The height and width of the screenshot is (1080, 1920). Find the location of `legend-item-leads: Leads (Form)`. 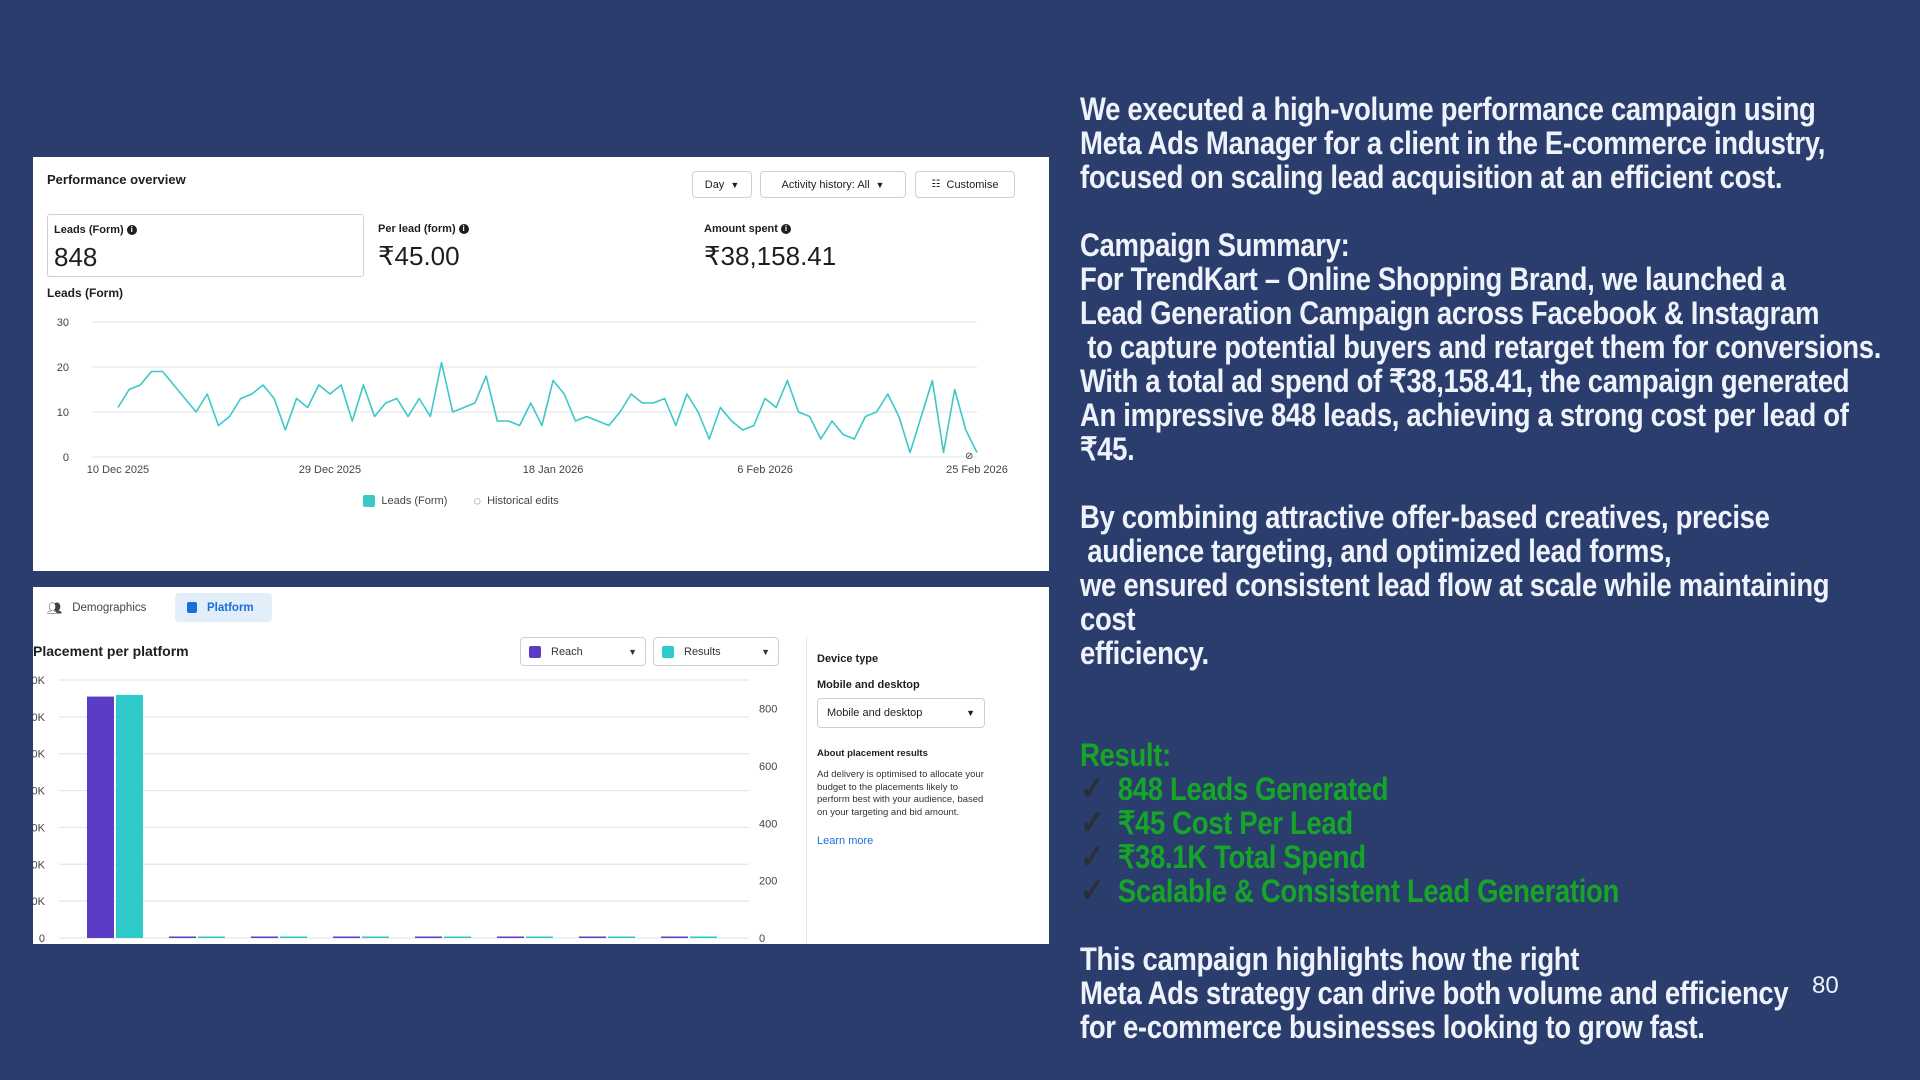

legend-item-leads: Leads (Form) is located at coordinates (405, 500).